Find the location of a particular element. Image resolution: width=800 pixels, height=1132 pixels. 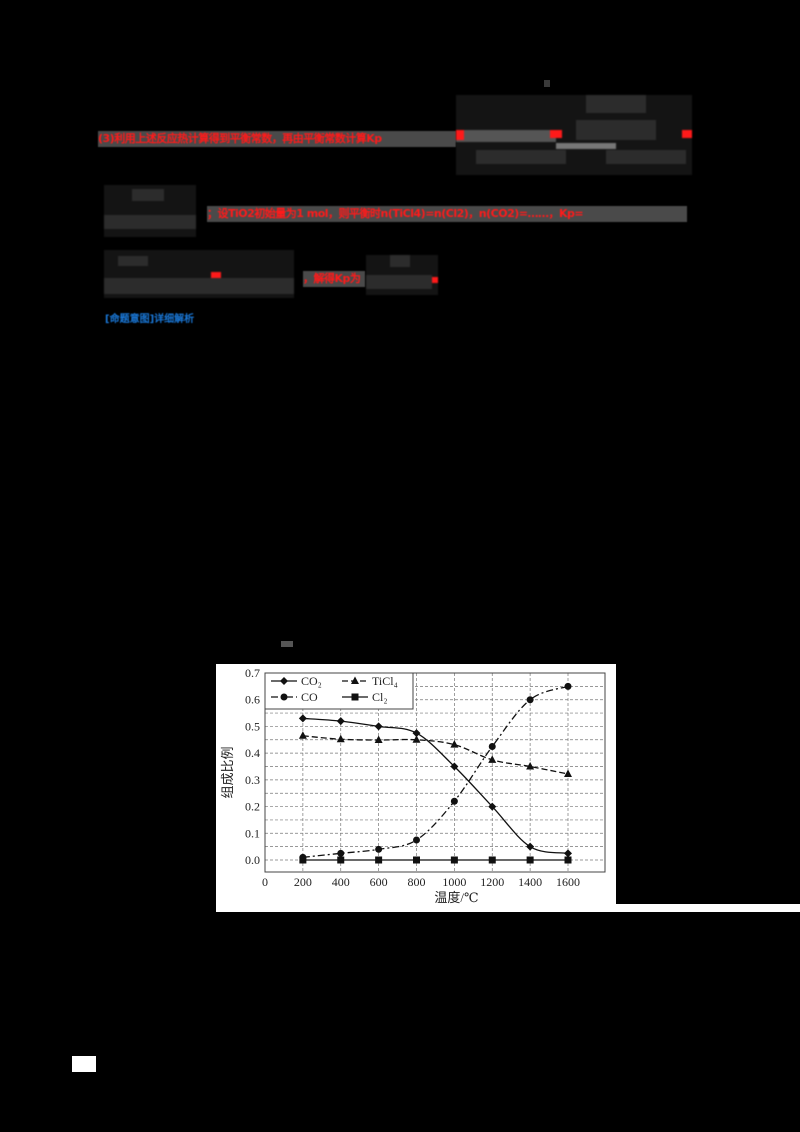

y-axis-ticks: 0.0 0.1 0.2 0.3 0.4 0.5 0.6 0.7 is located at coordinates (252, 766).